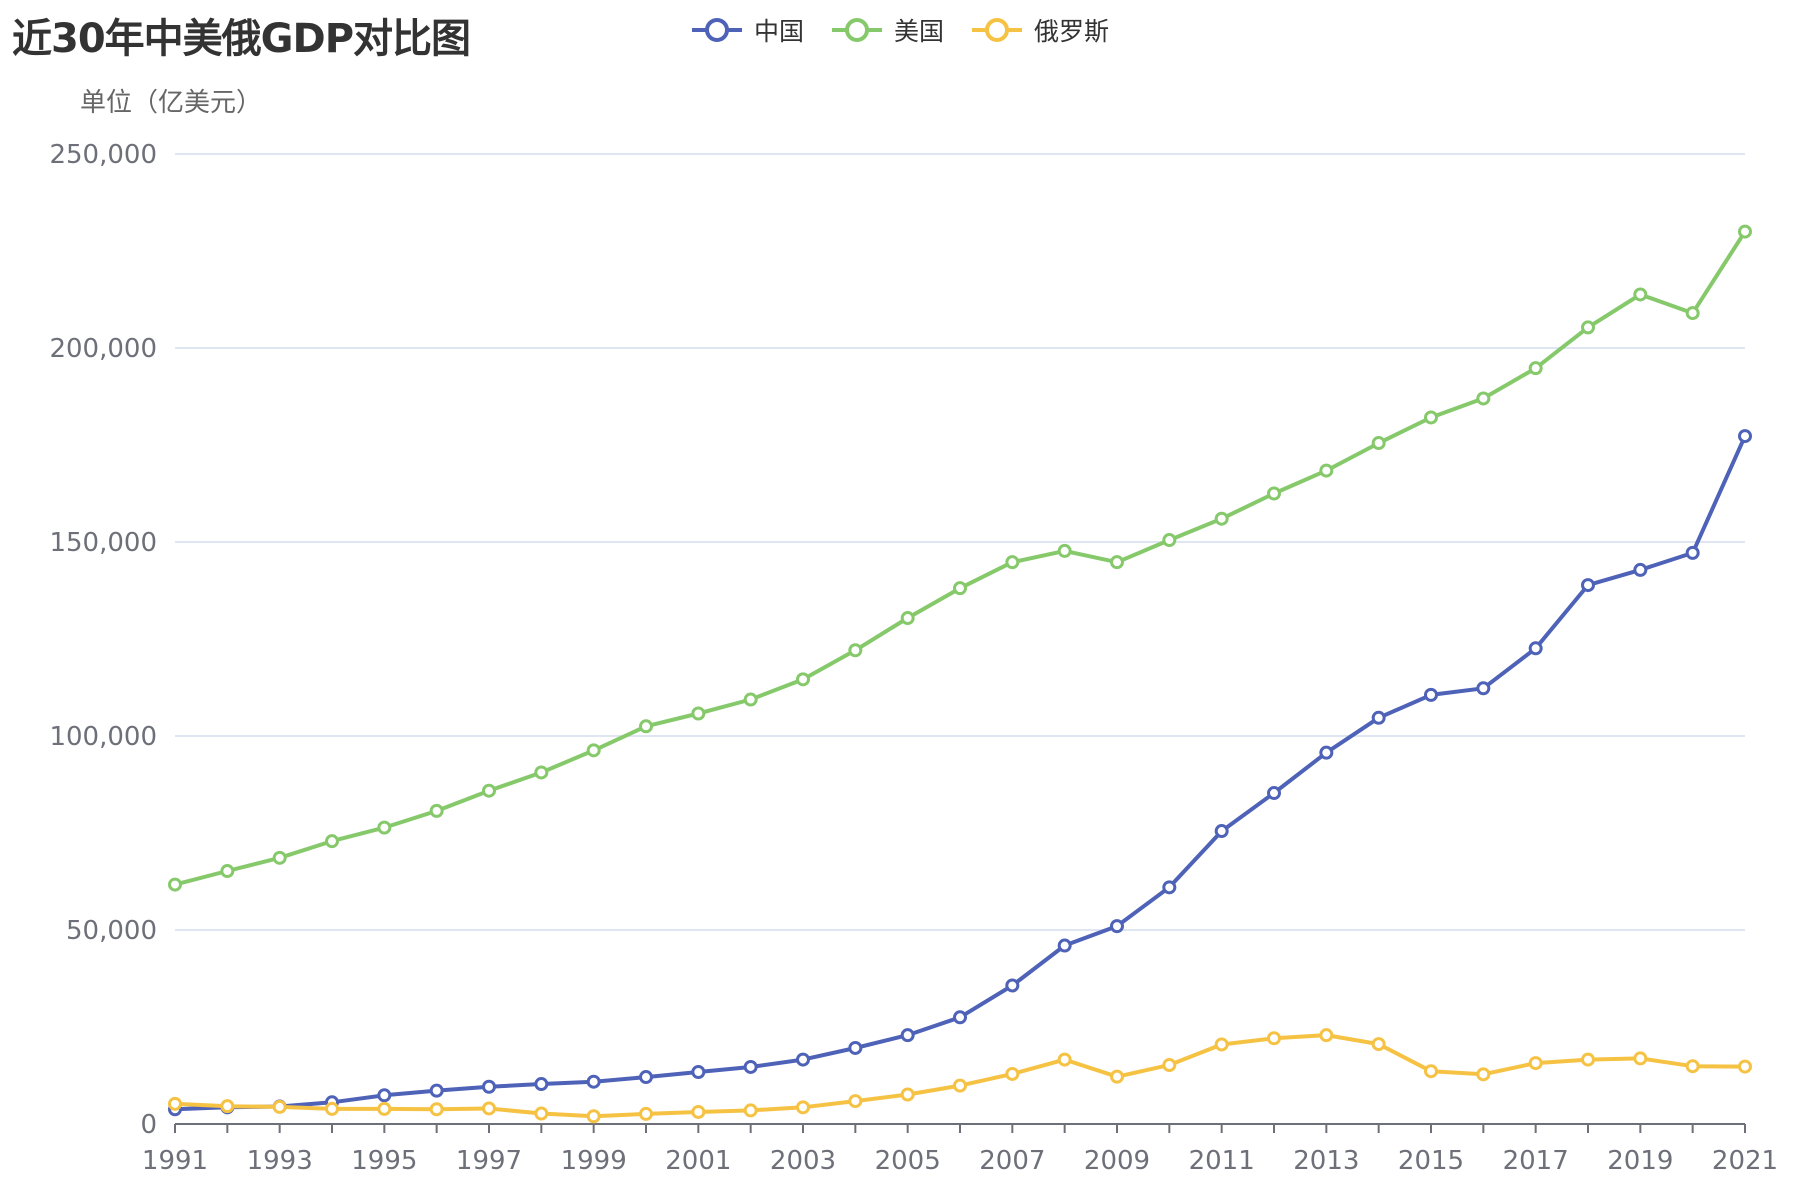 The height and width of the screenshot is (1200, 1800). I want to click on x-tick-label: 2003, so click(803, 1161).